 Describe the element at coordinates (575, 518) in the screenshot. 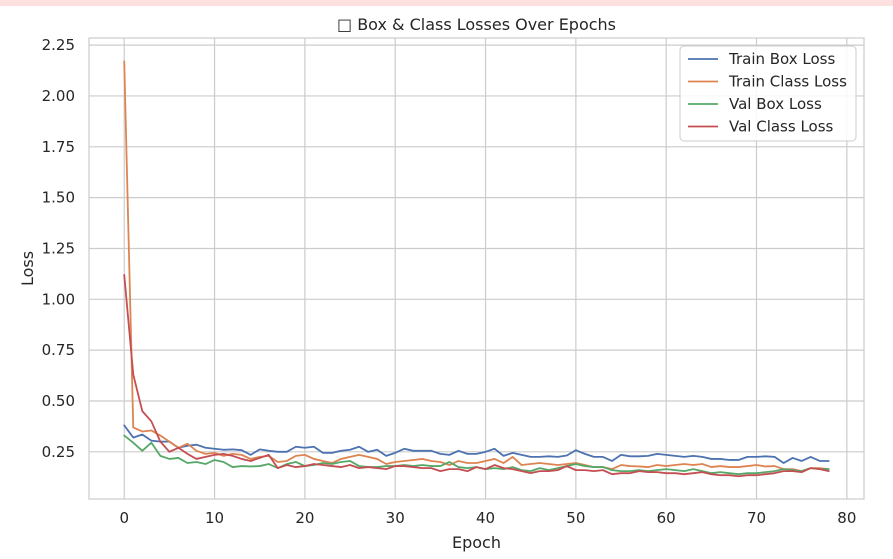

I see `x-tick-label: 50` at that location.